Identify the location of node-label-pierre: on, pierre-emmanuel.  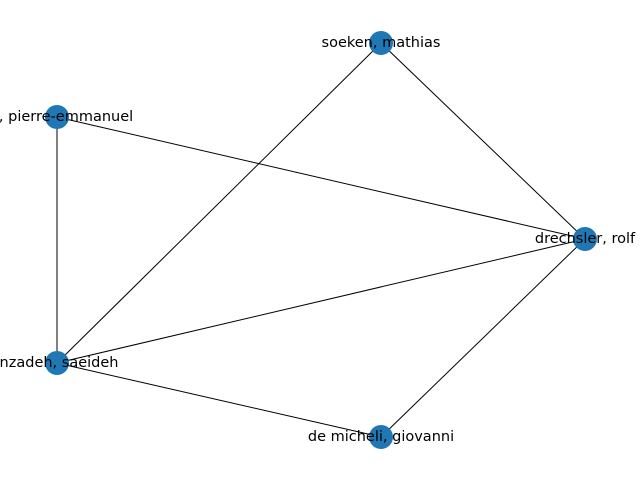
(66, 117).